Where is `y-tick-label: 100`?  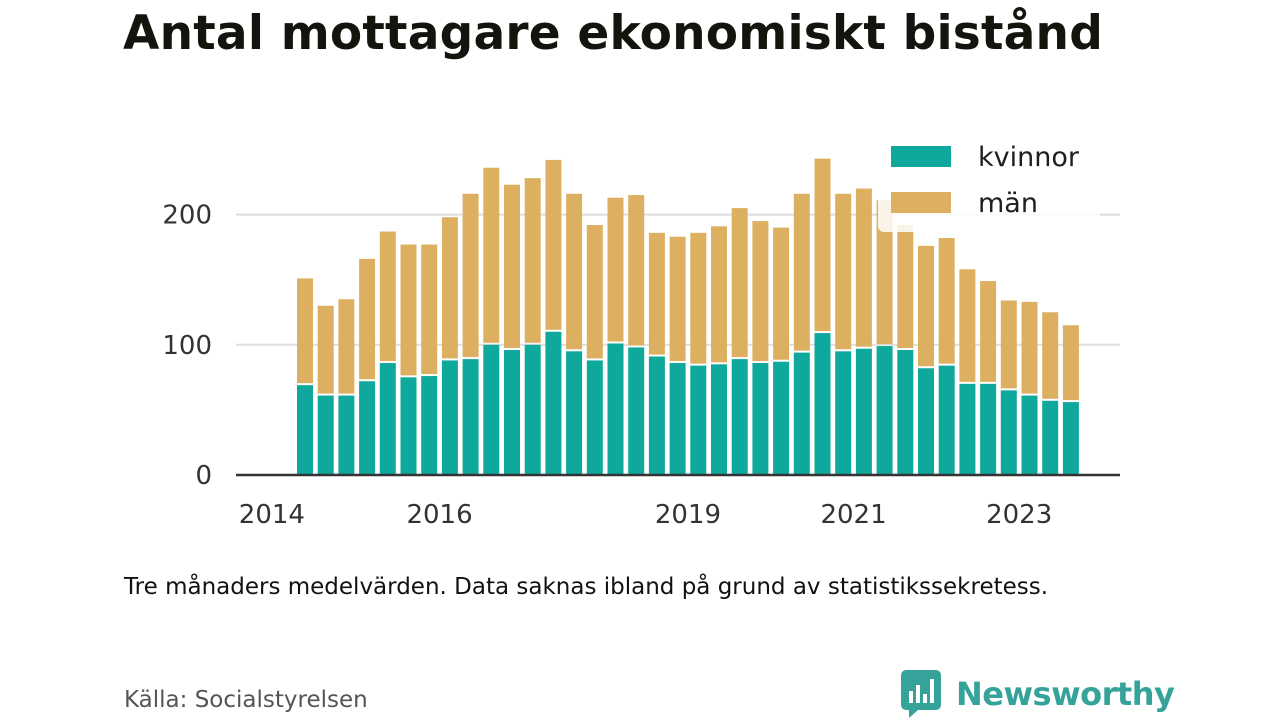 y-tick-label: 100 is located at coordinates (187, 346).